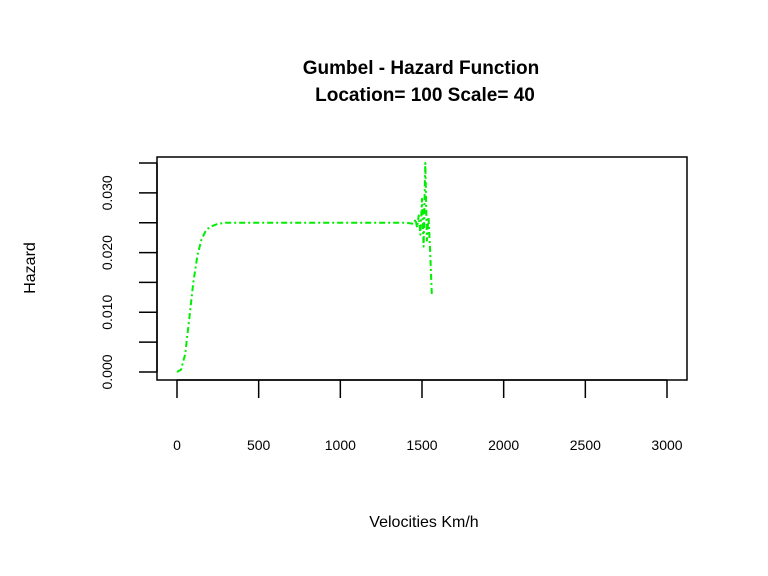  What do you see at coordinates (423, 522) in the screenshot?
I see `x-axis-title: Velocities Km/h` at bounding box center [423, 522].